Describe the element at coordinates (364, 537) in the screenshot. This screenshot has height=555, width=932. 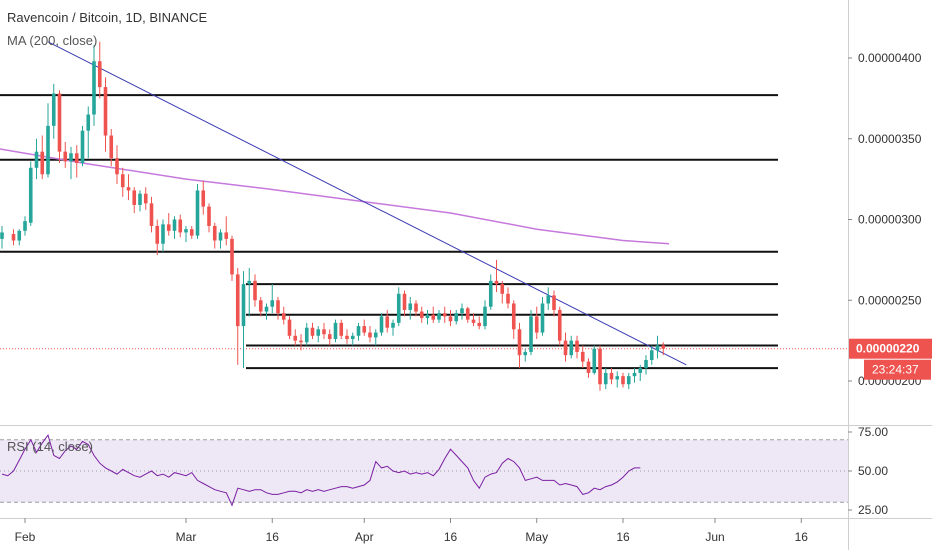
I see `time-tick-label: Apr` at that location.